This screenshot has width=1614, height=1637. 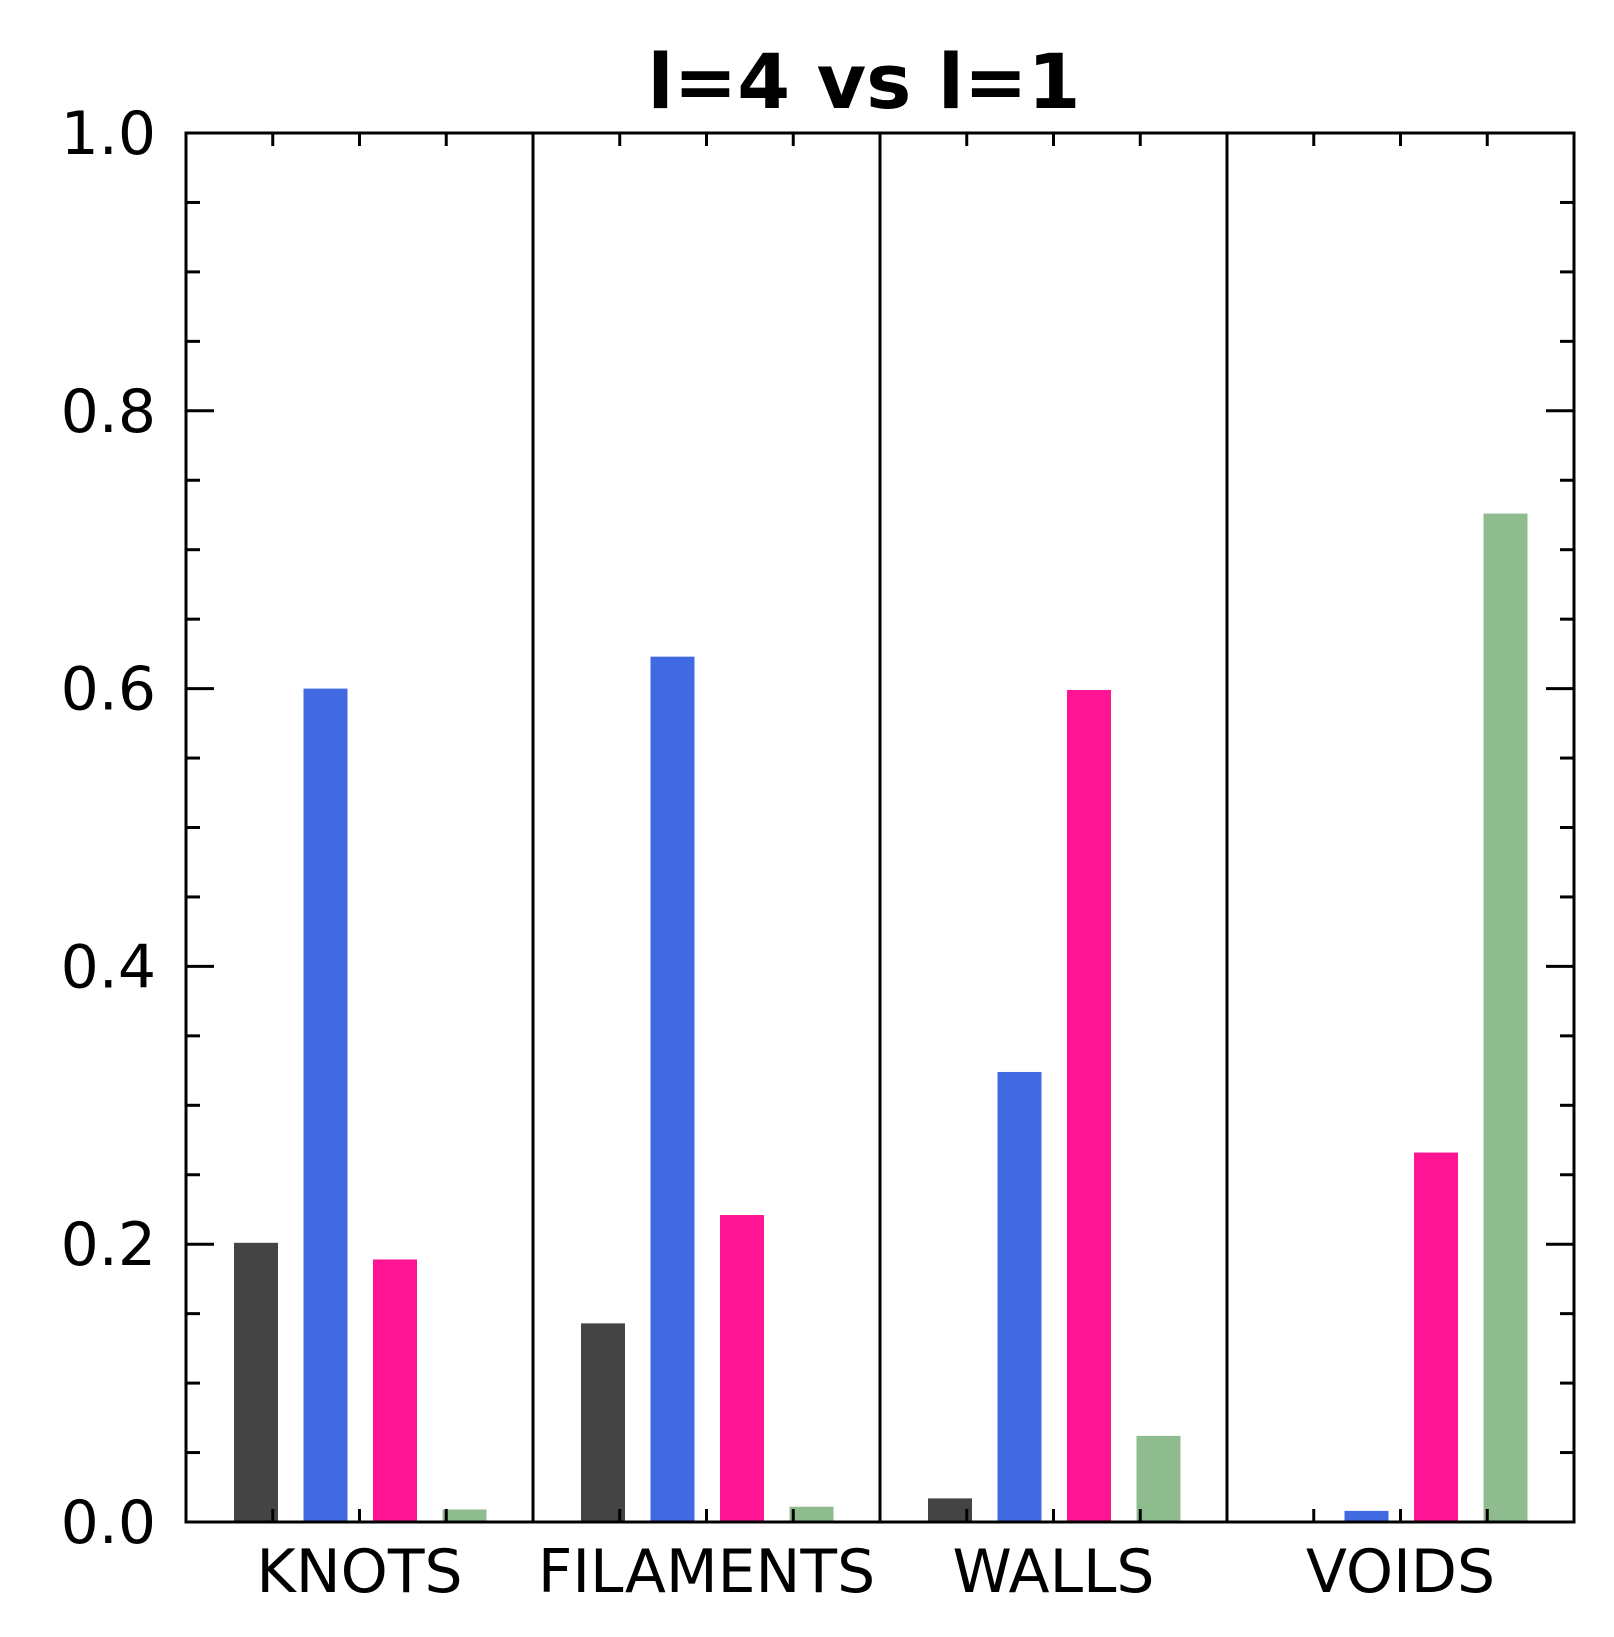 What do you see at coordinates (1400, 1572) in the screenshot?
I see `category-label-voids: VOIDS` at bounding box center [1400, 1572].